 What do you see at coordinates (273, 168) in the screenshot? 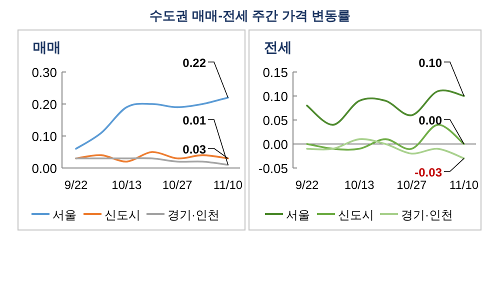
I see `y-tick-label: -0.05` at bounding box center [273, 168].